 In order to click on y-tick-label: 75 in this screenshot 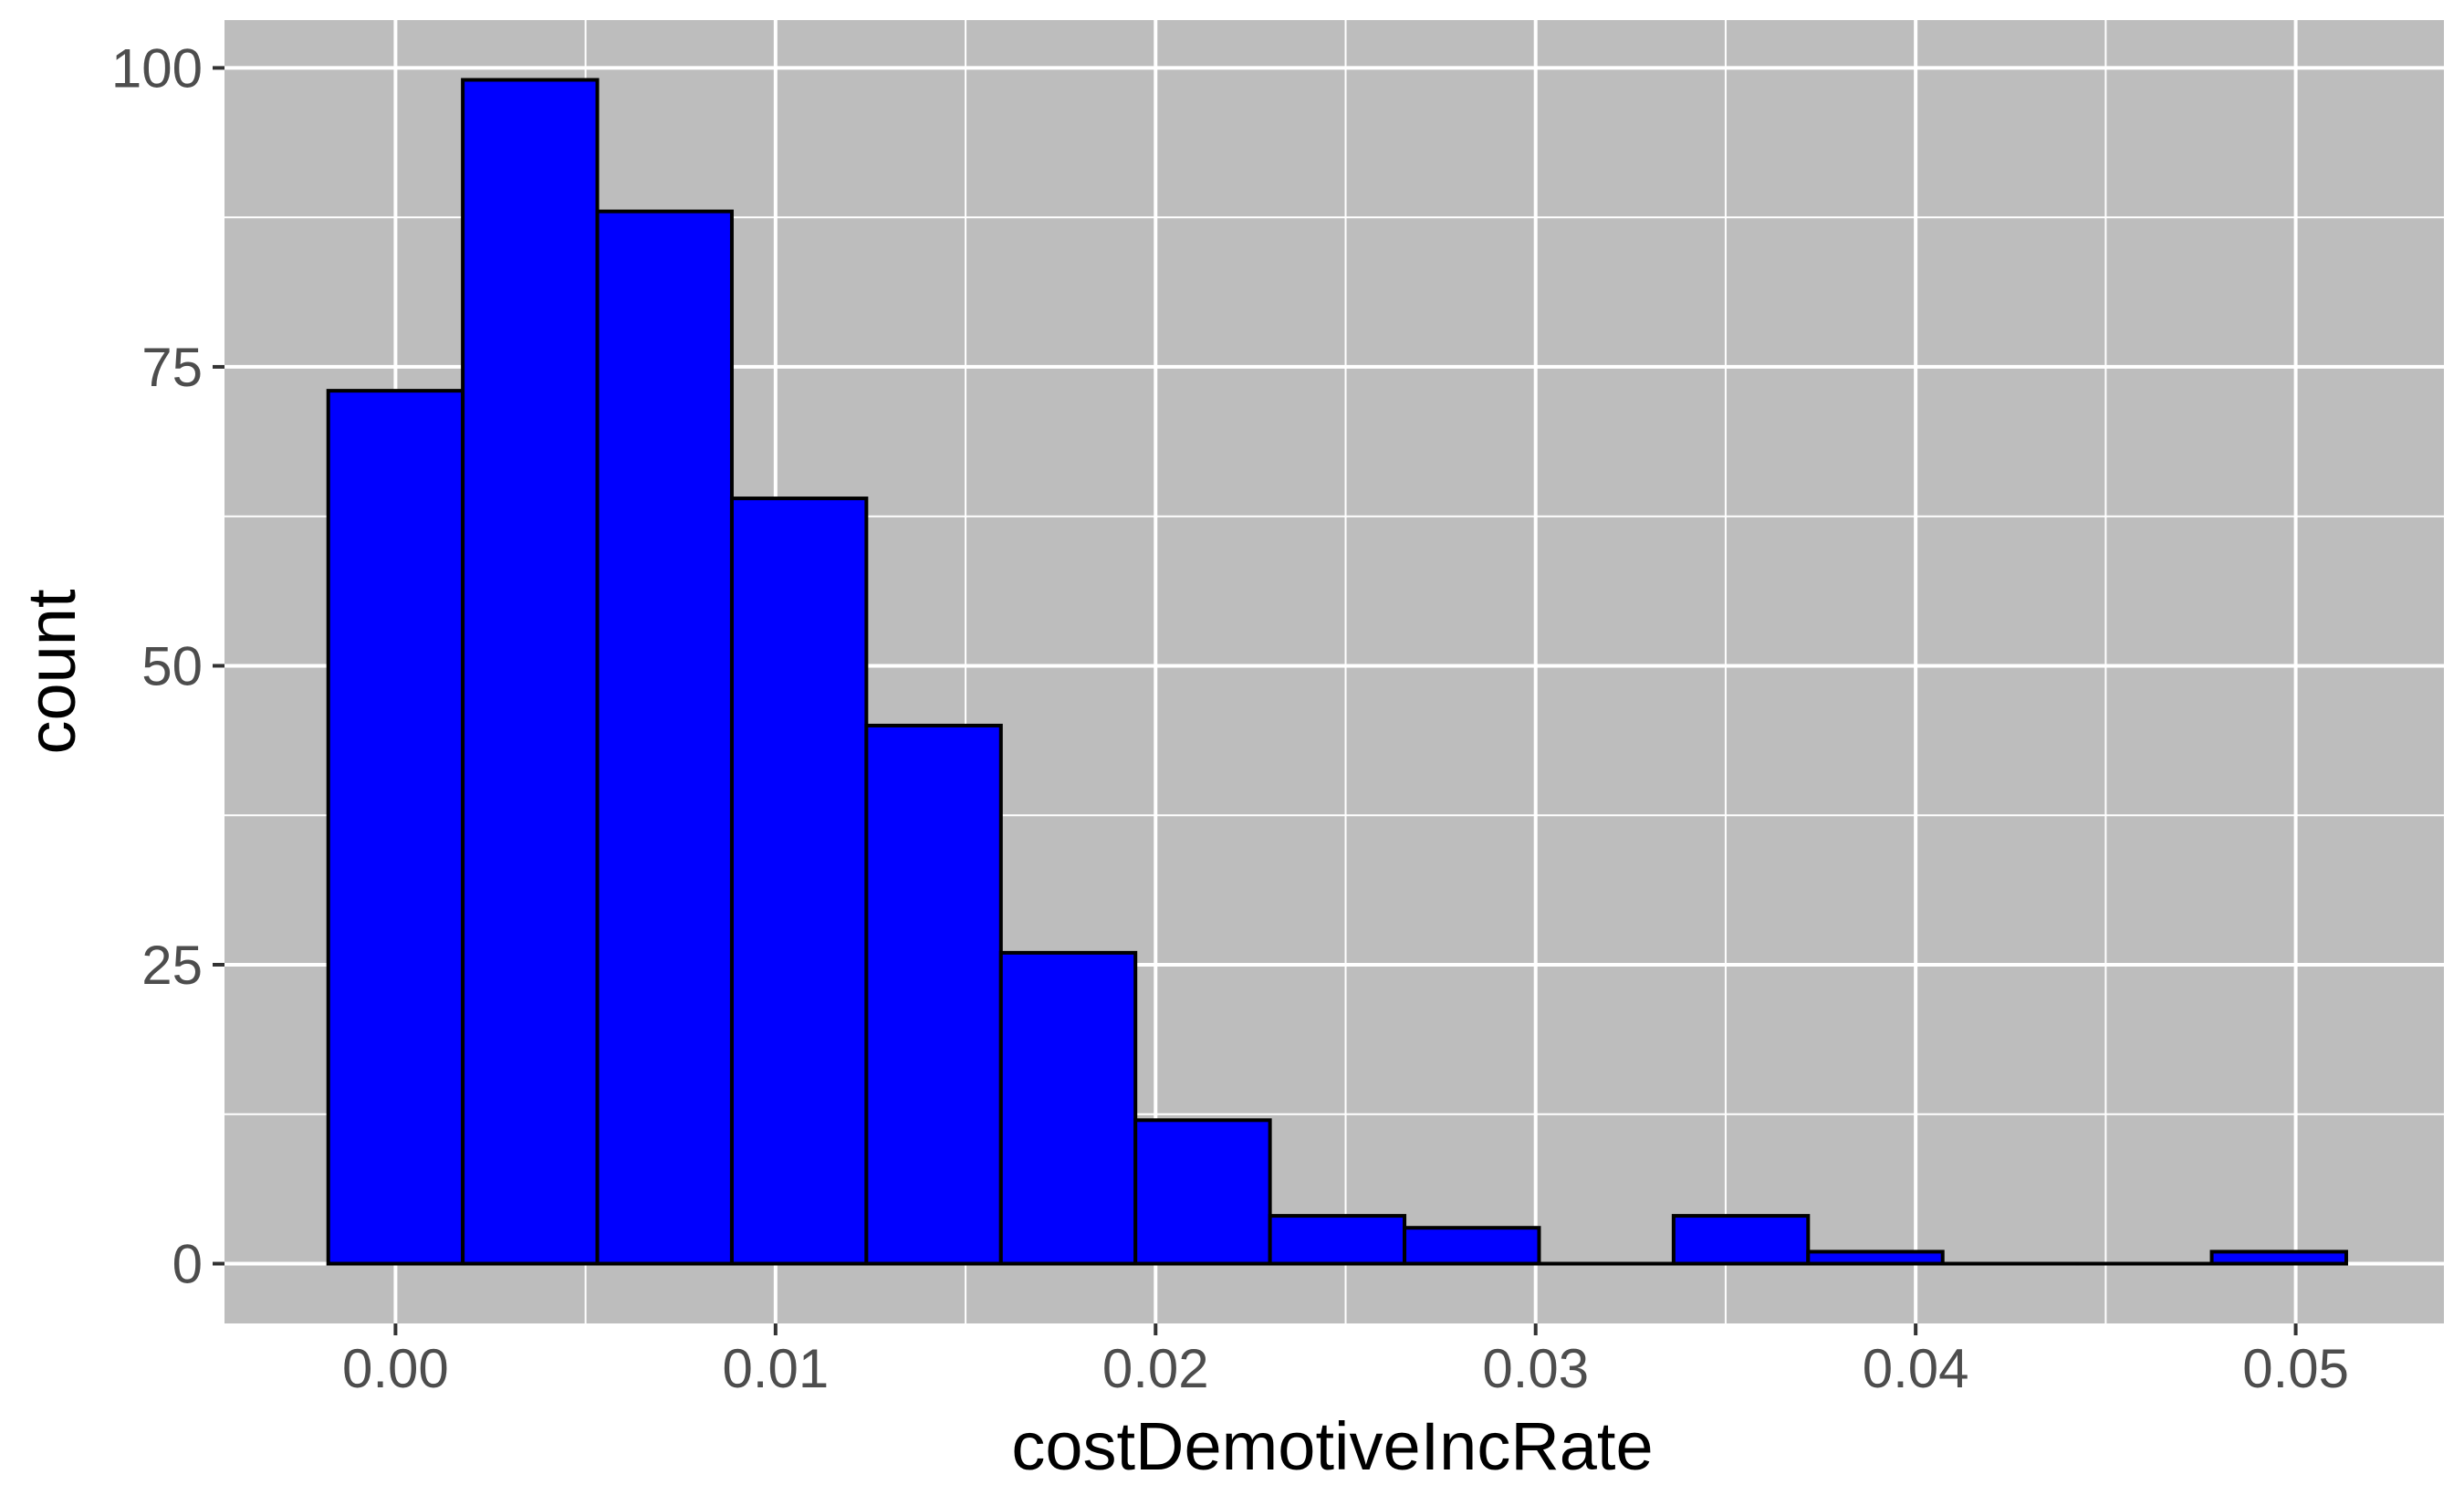, I will do `click(172, 367)`.